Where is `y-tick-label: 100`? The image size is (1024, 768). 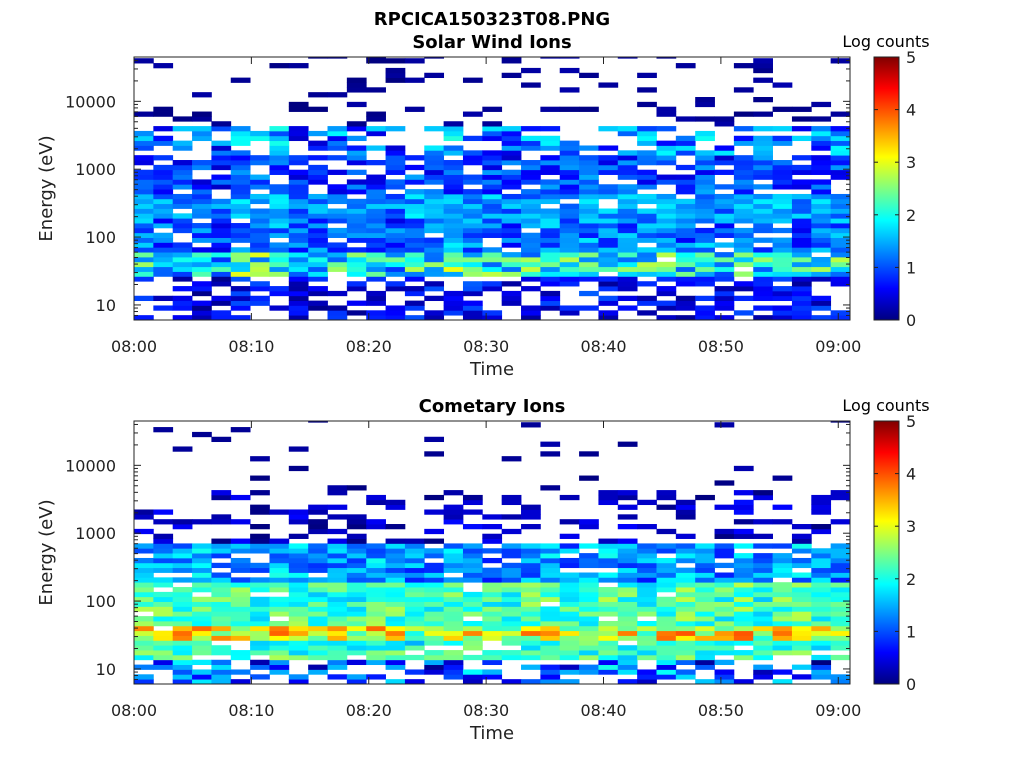
y-tick-label: 100 is located at coordinates (100, 601).